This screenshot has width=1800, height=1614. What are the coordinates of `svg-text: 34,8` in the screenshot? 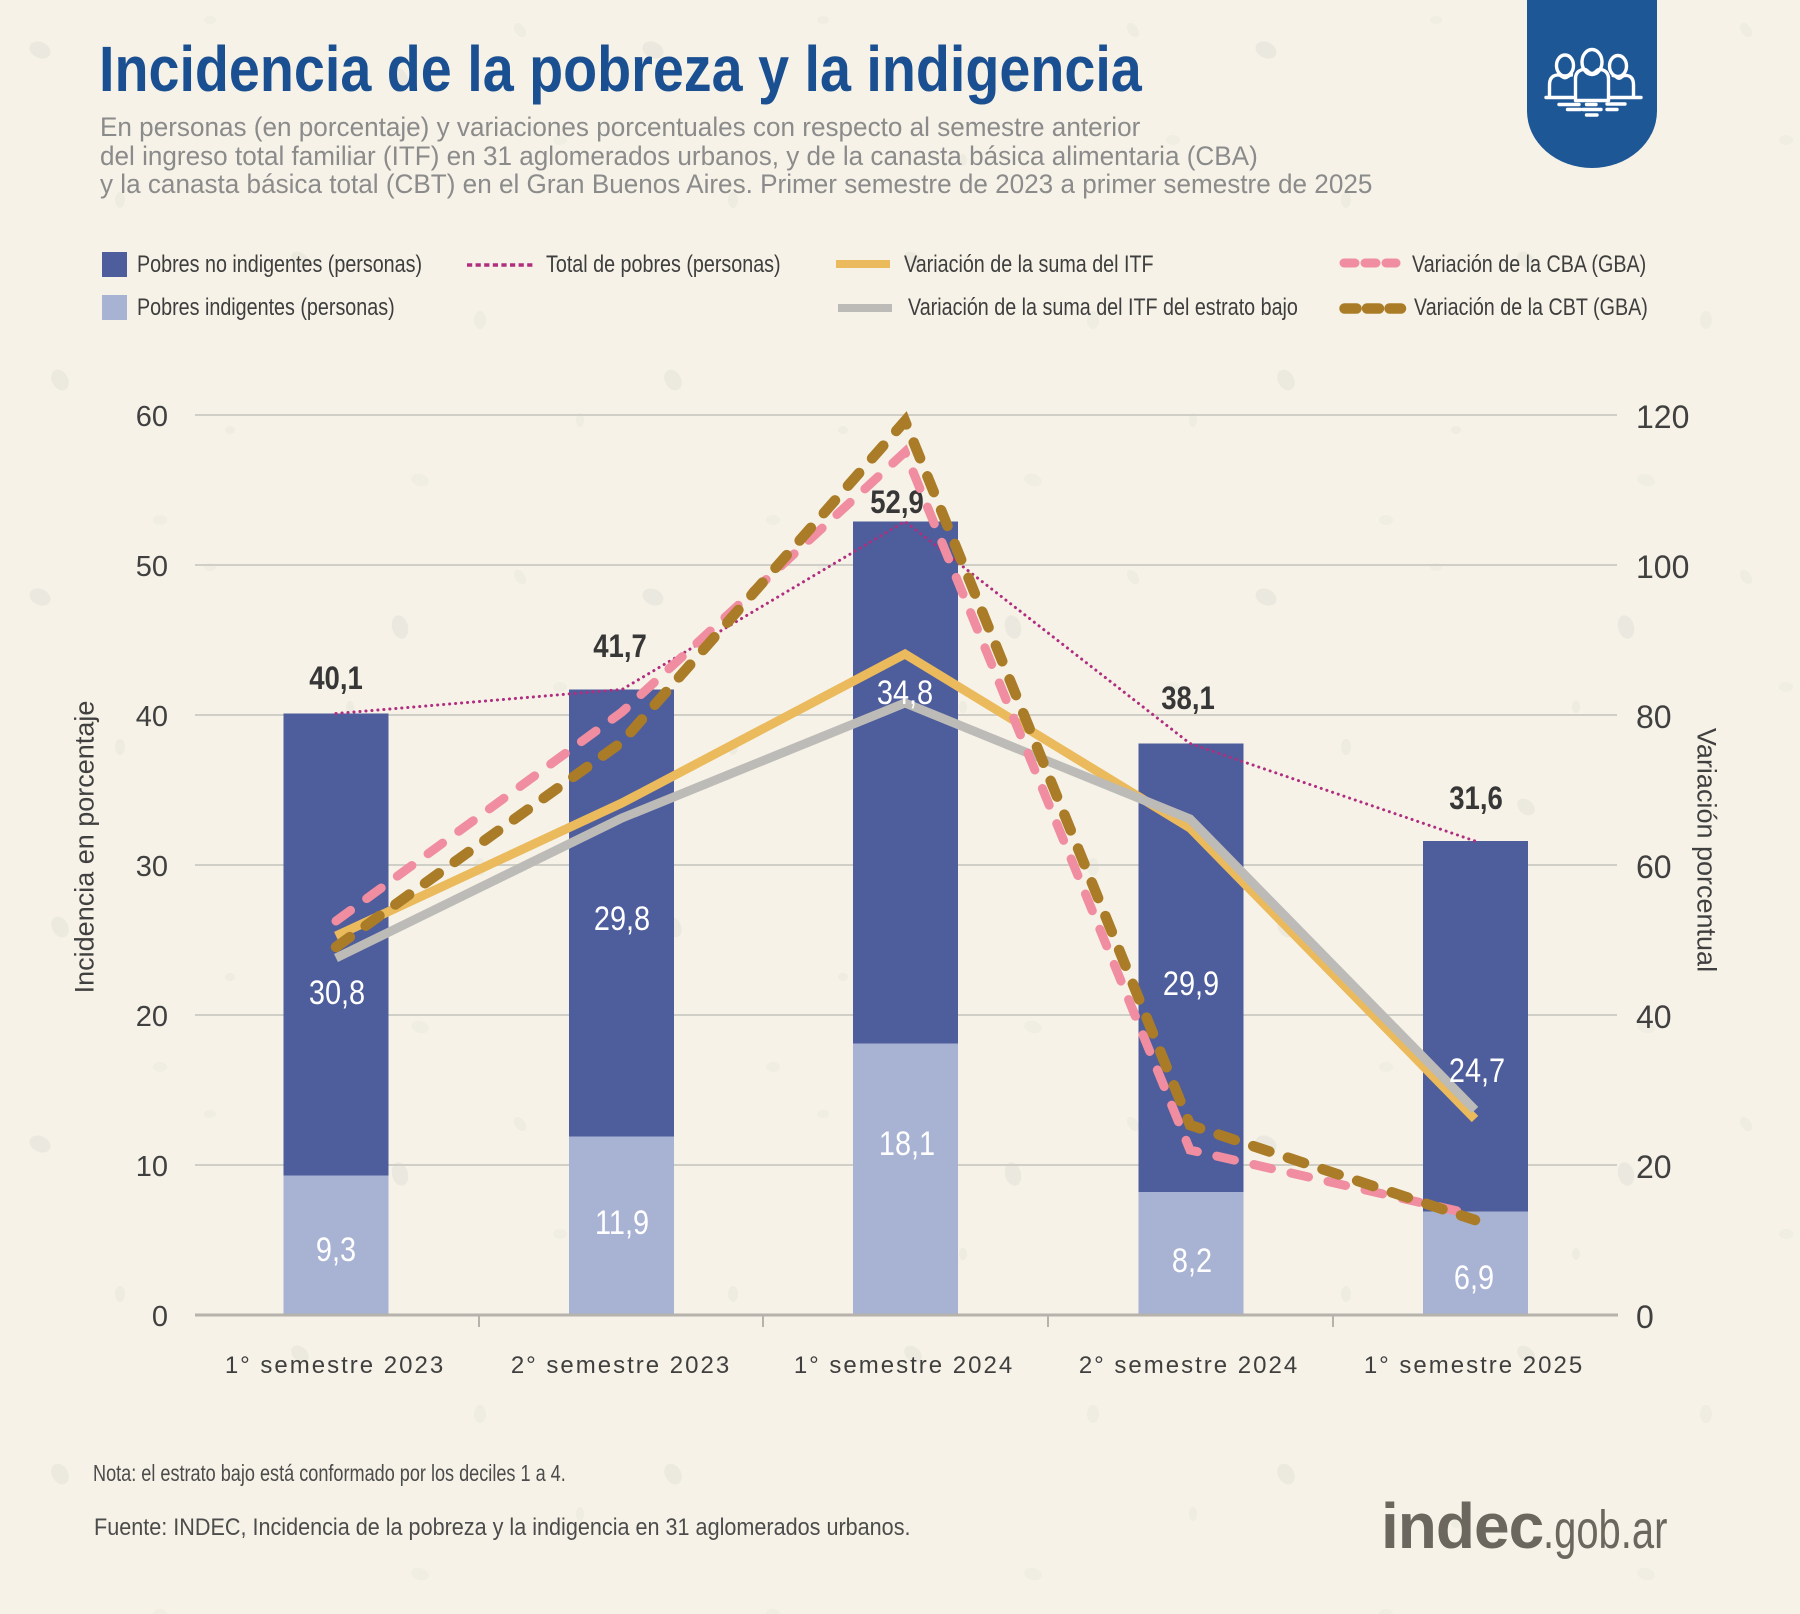 It's located at (905, 692).